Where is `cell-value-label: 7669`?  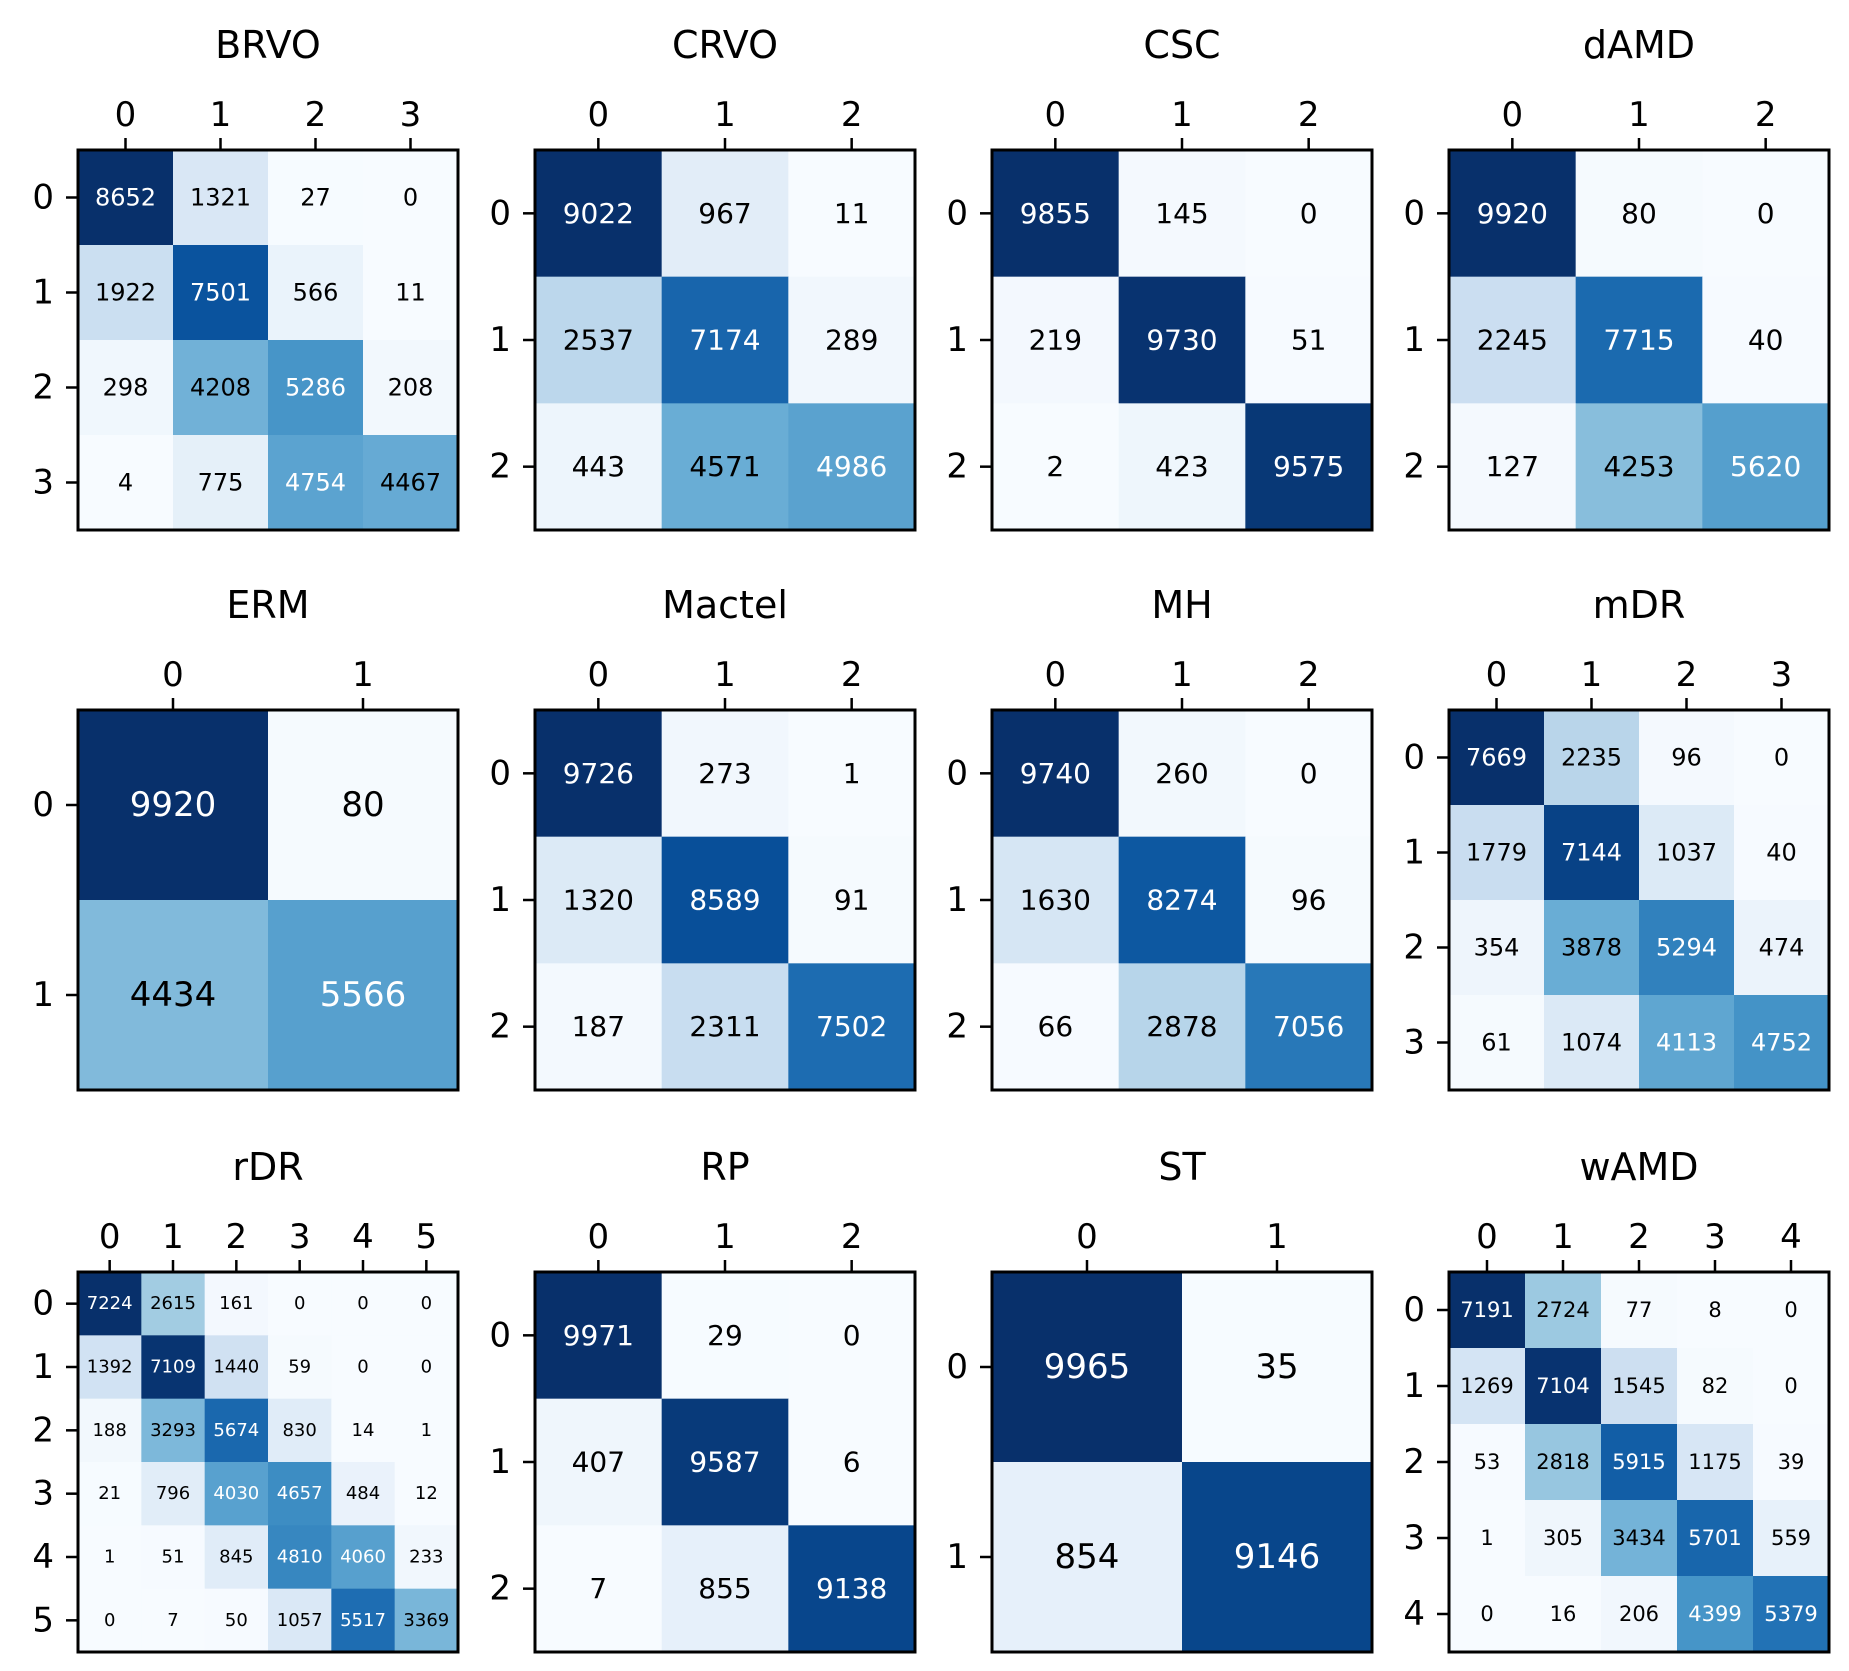
cell-value-label: 7669 is located at coordinates (1496, 758).